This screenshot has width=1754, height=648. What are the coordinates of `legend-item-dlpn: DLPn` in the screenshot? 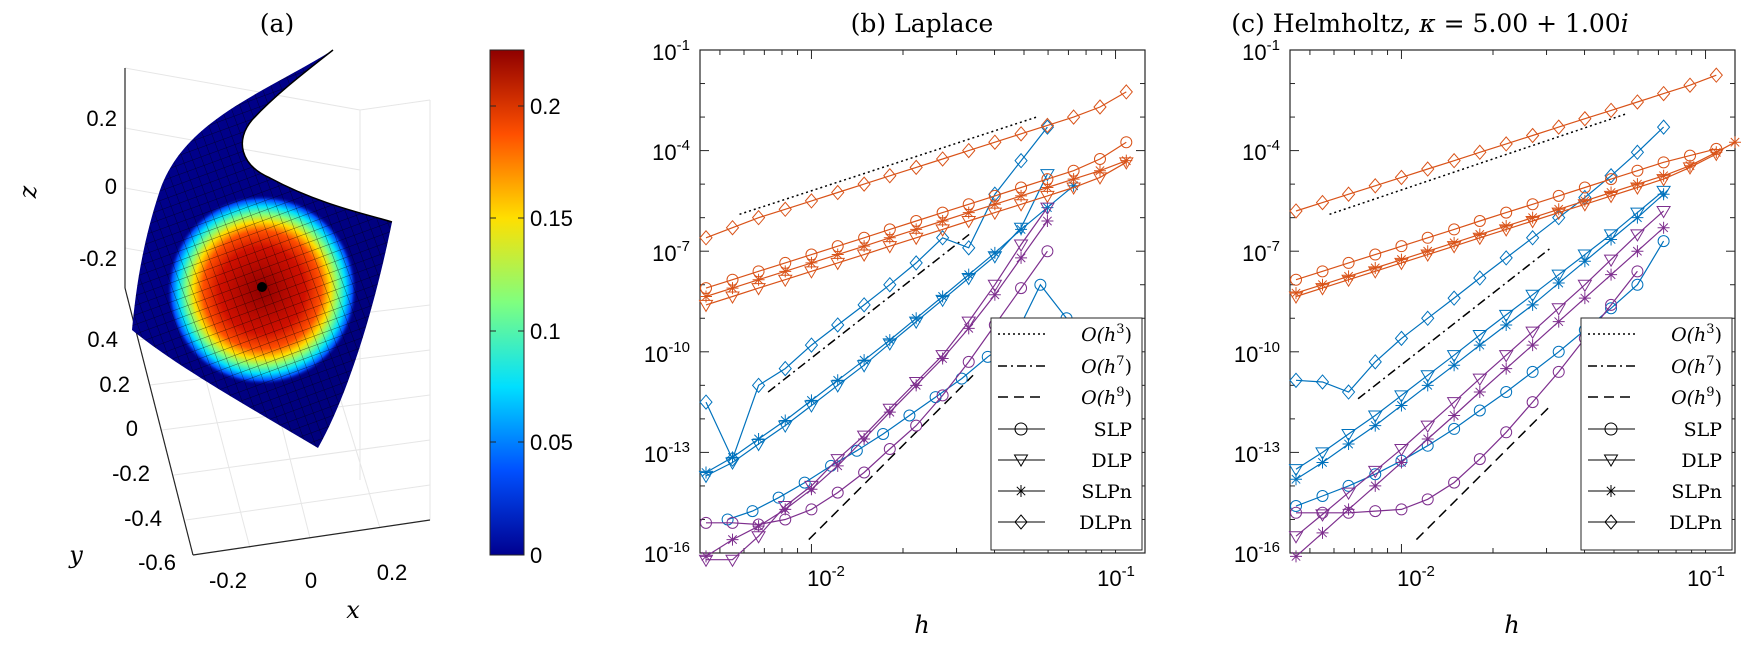 It's located at (1655, 523).